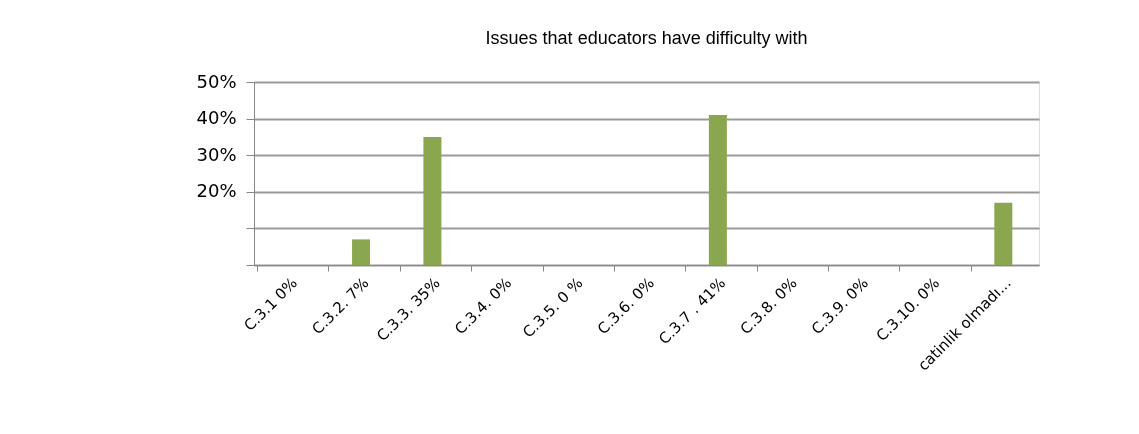  I want to click on y-tick-label: 50%, so click(216, 81).